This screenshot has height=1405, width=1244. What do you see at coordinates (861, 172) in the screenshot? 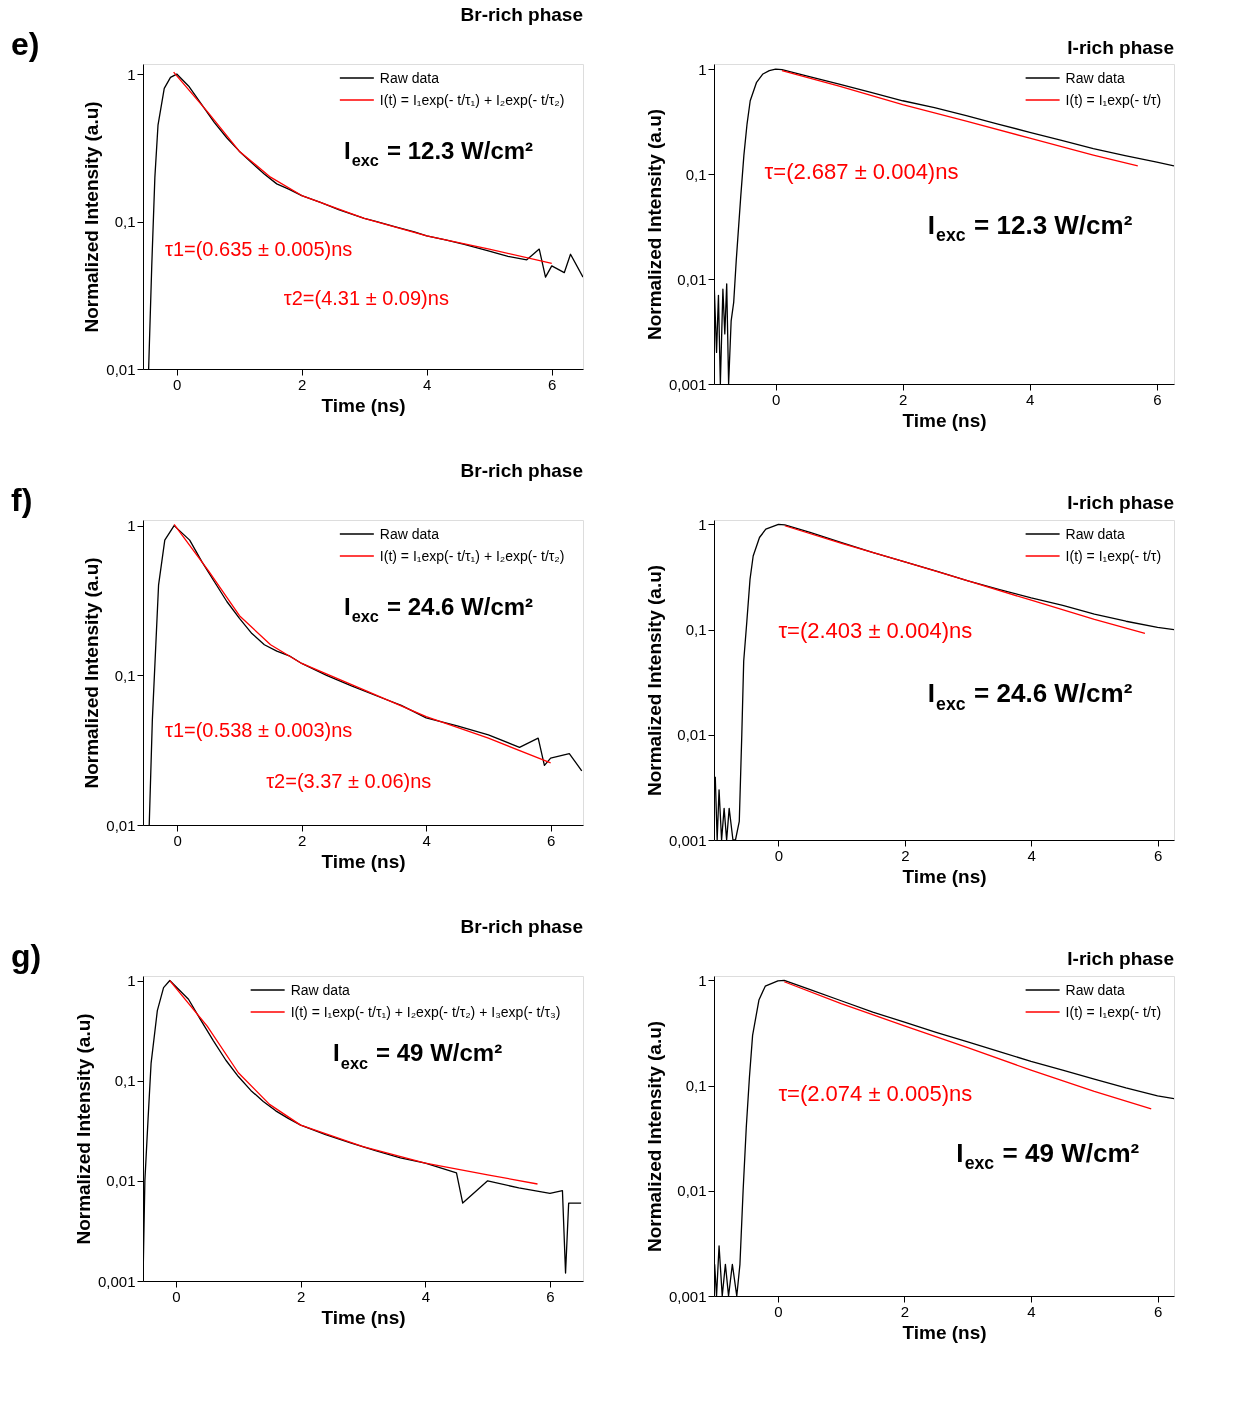
I see `annotation: τ=(2.687 ± 0.004)ns` at bounding box center [861, 172].